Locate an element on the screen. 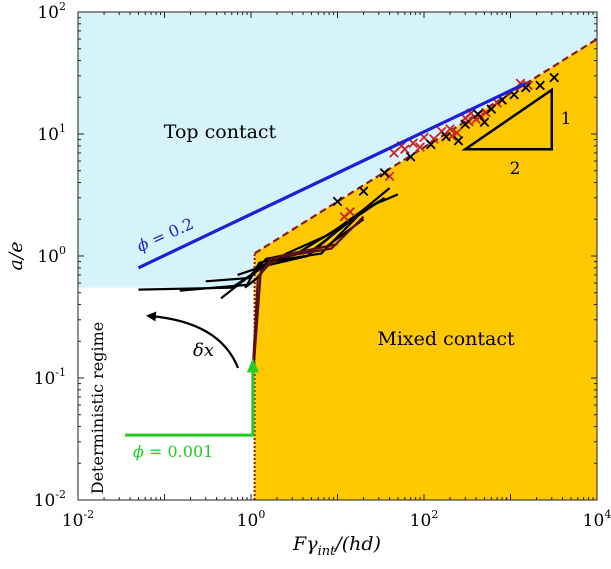  x-axis-label: Fγint/(hd) is located at coordinates (336, 546).